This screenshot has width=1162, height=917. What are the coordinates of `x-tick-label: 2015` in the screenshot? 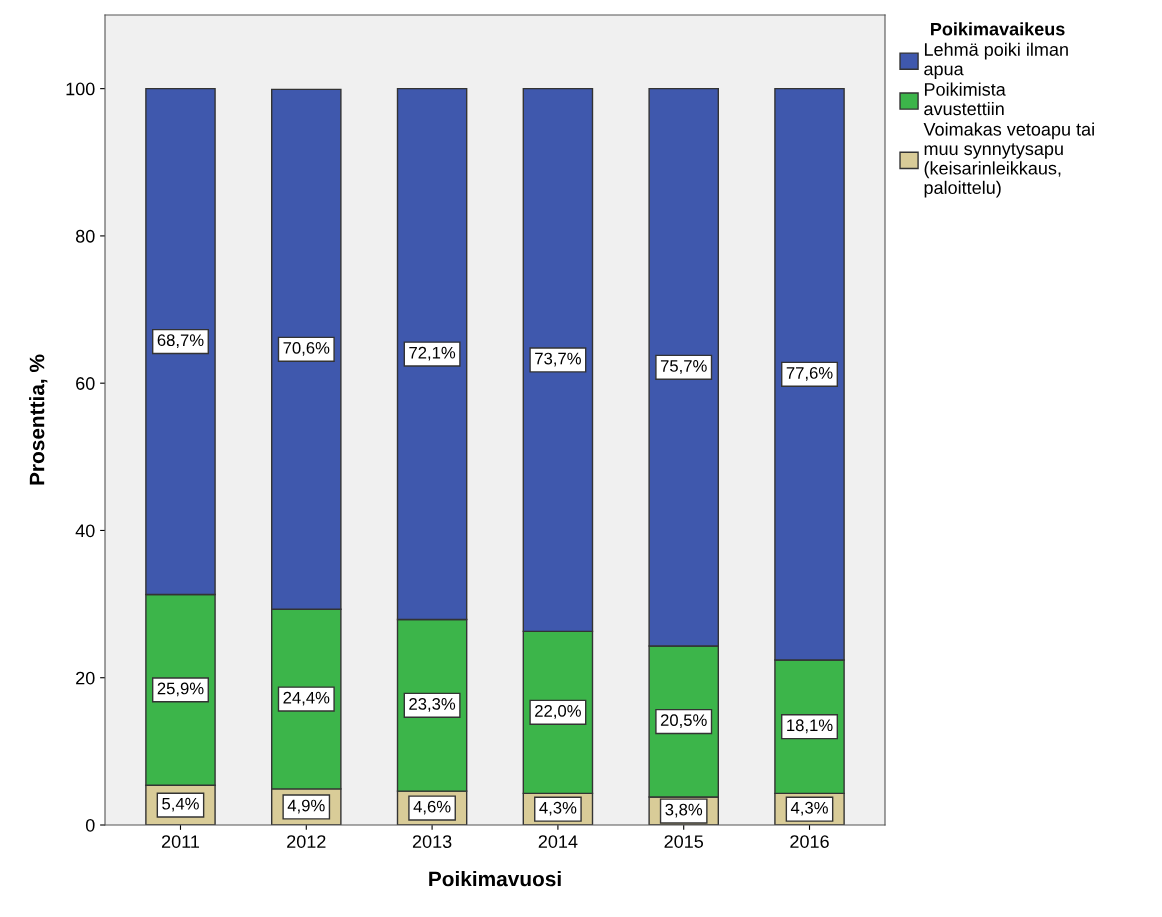 It's located at (684, 841).